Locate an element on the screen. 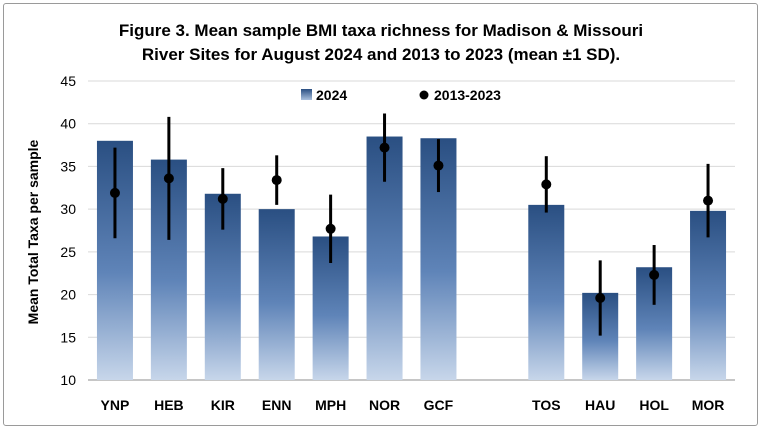  y-tick-label: 45 is located at coordinates (68, 81).